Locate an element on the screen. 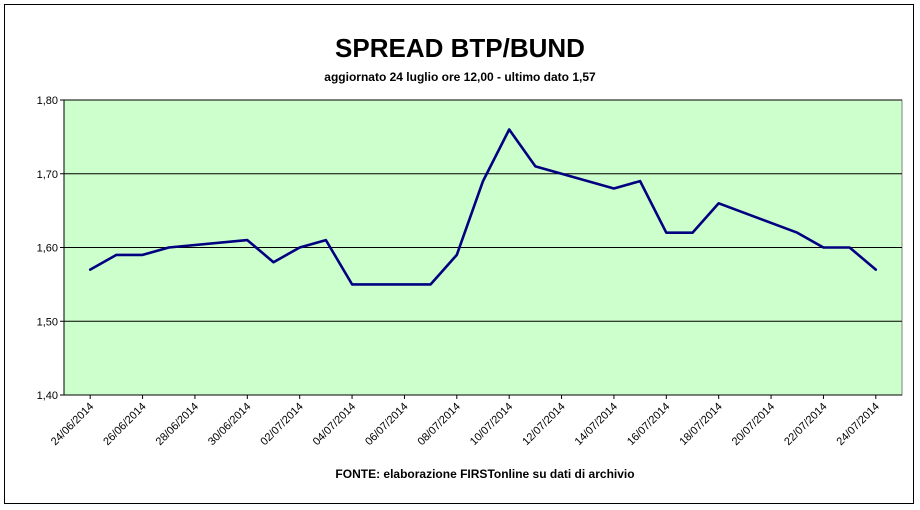  x-tick-label: 14/07/2014 is located at coordinates (596, 424).